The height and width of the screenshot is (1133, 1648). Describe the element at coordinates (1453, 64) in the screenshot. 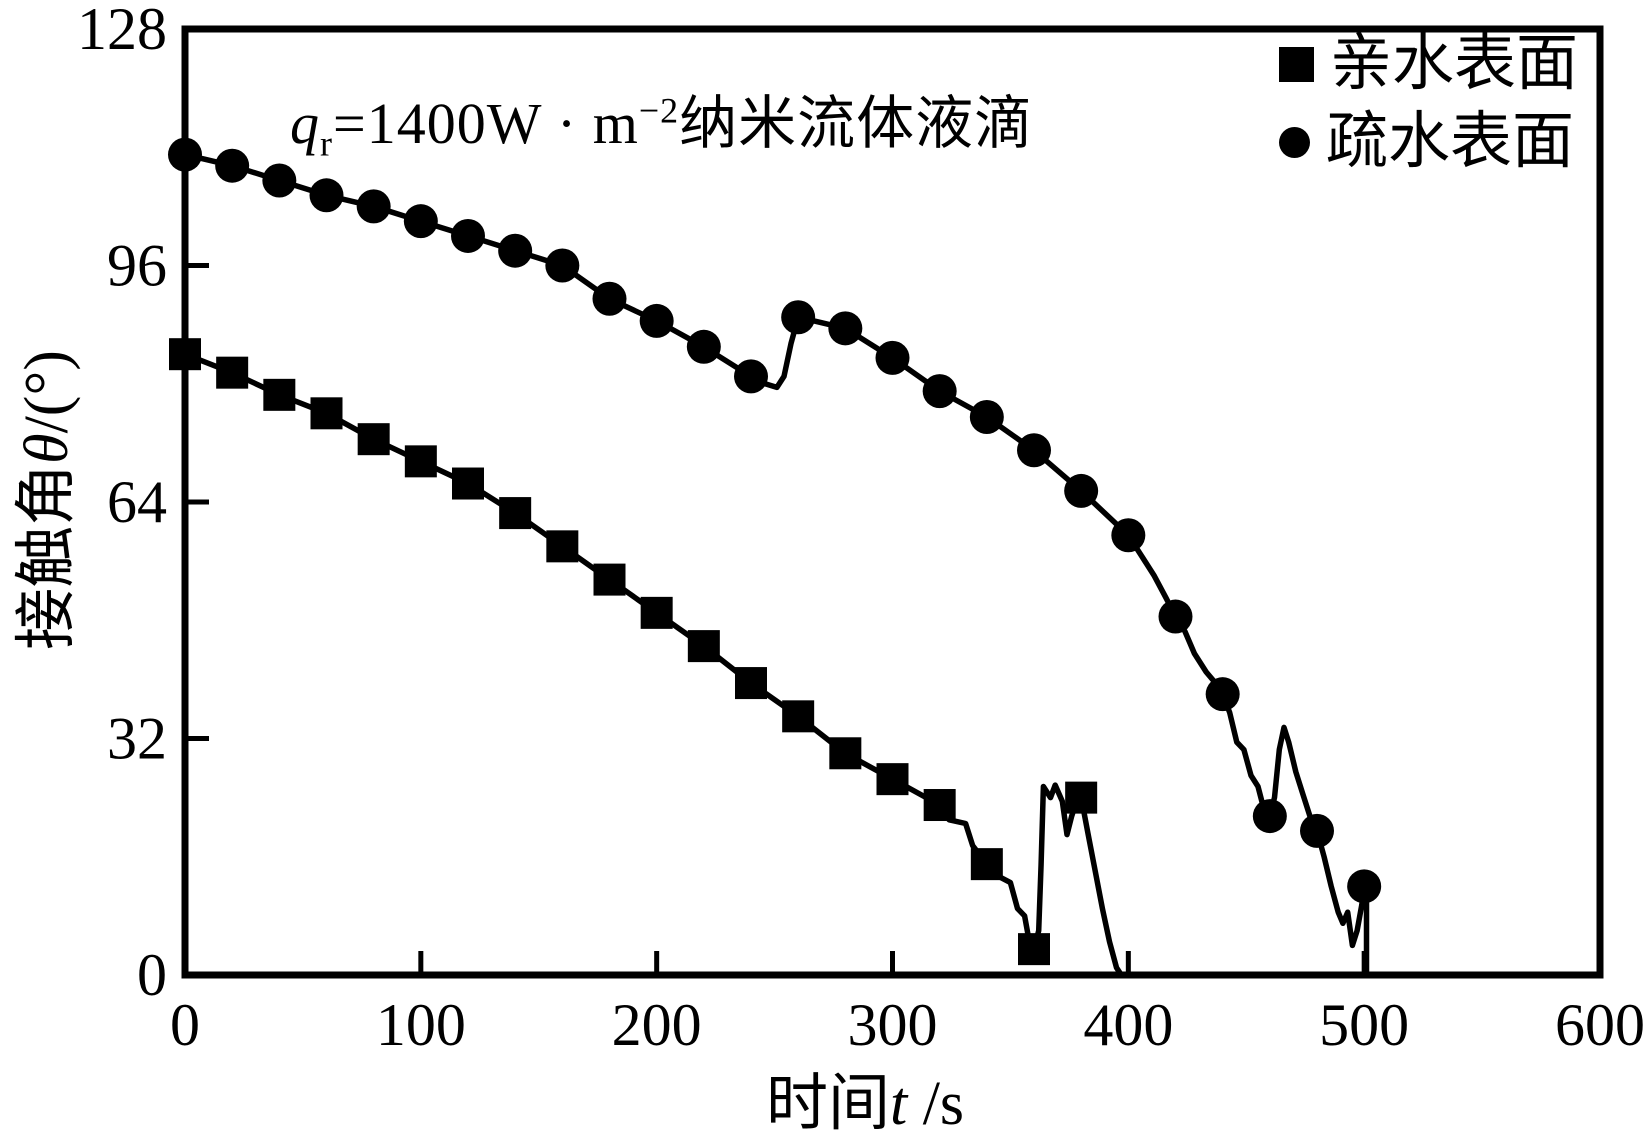

I see `legend-label-hydrophilic: 亲水表面` at that location.